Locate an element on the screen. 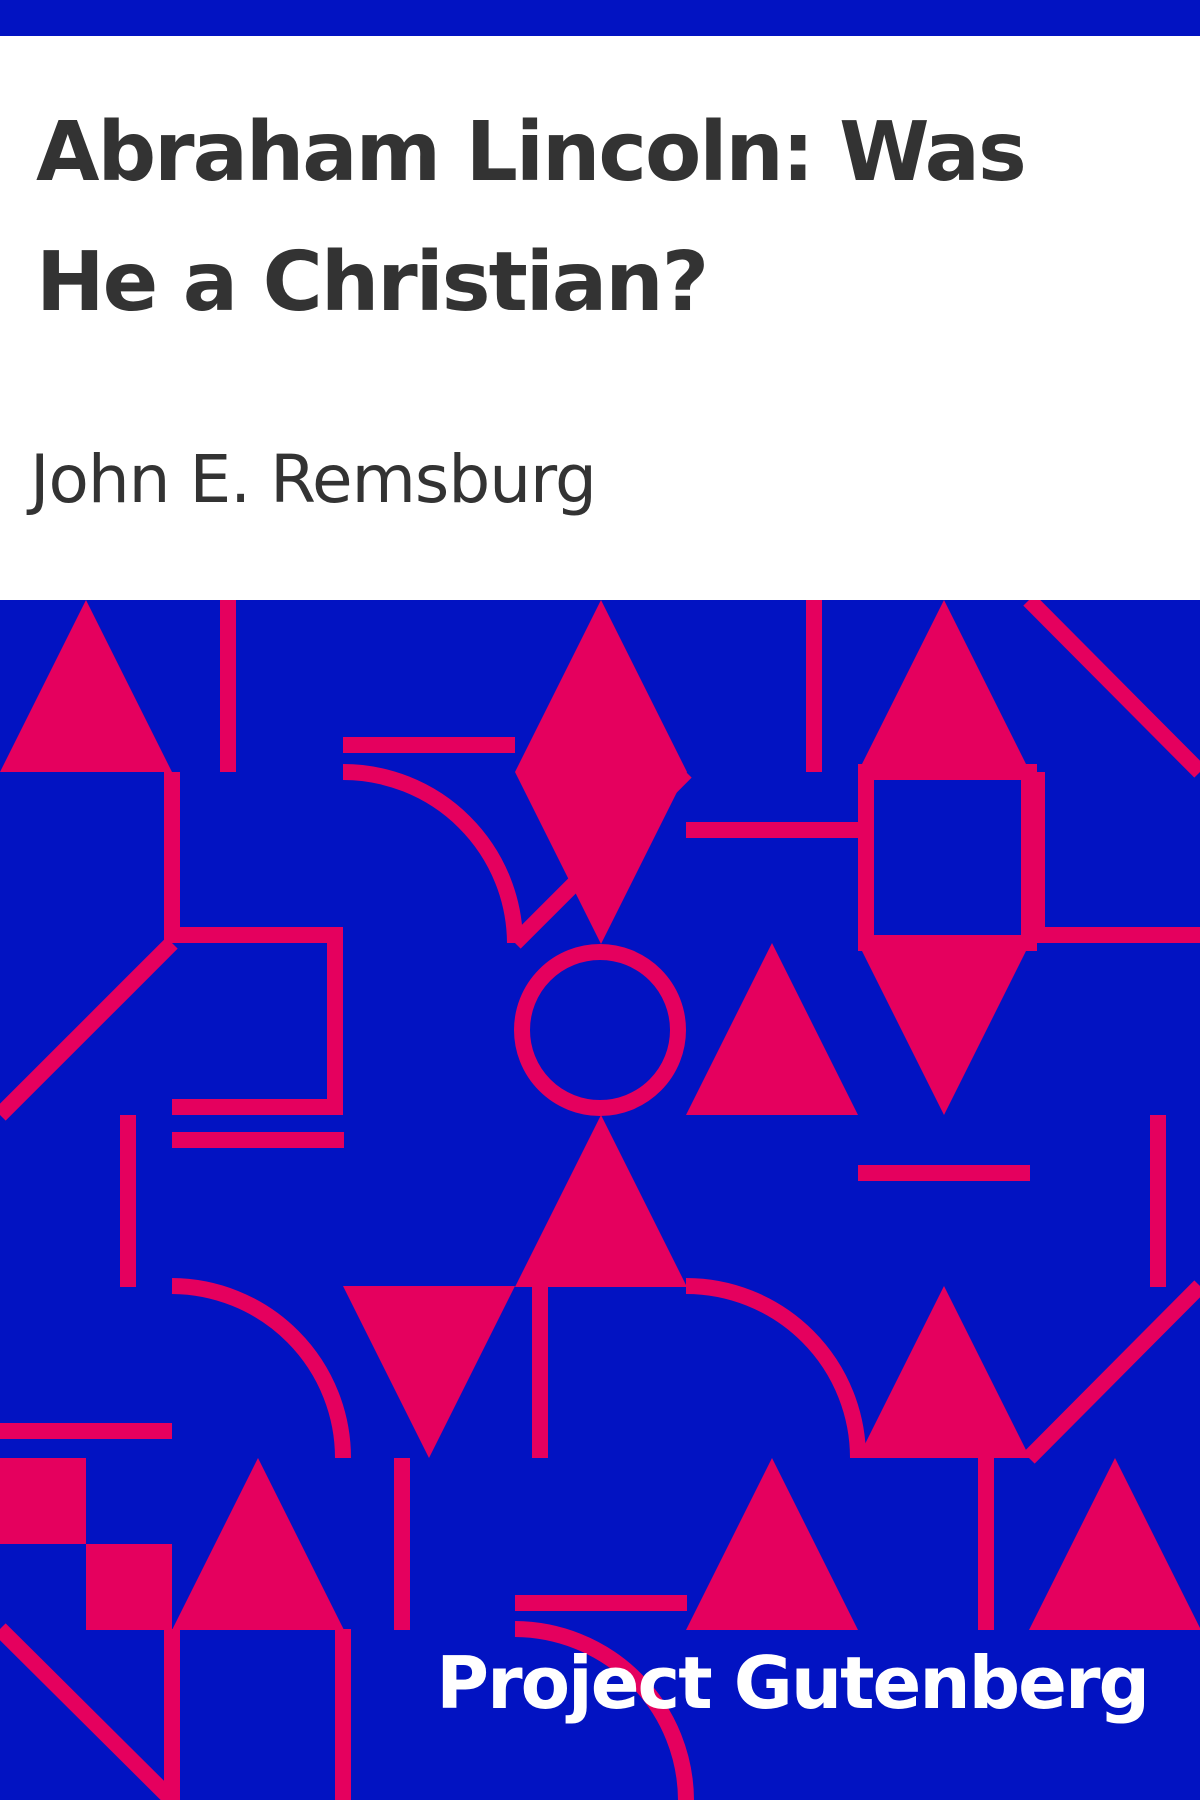 The width and height of the screenshot is (1200, 1800). top-color-band is located at coordinates (600, 18).